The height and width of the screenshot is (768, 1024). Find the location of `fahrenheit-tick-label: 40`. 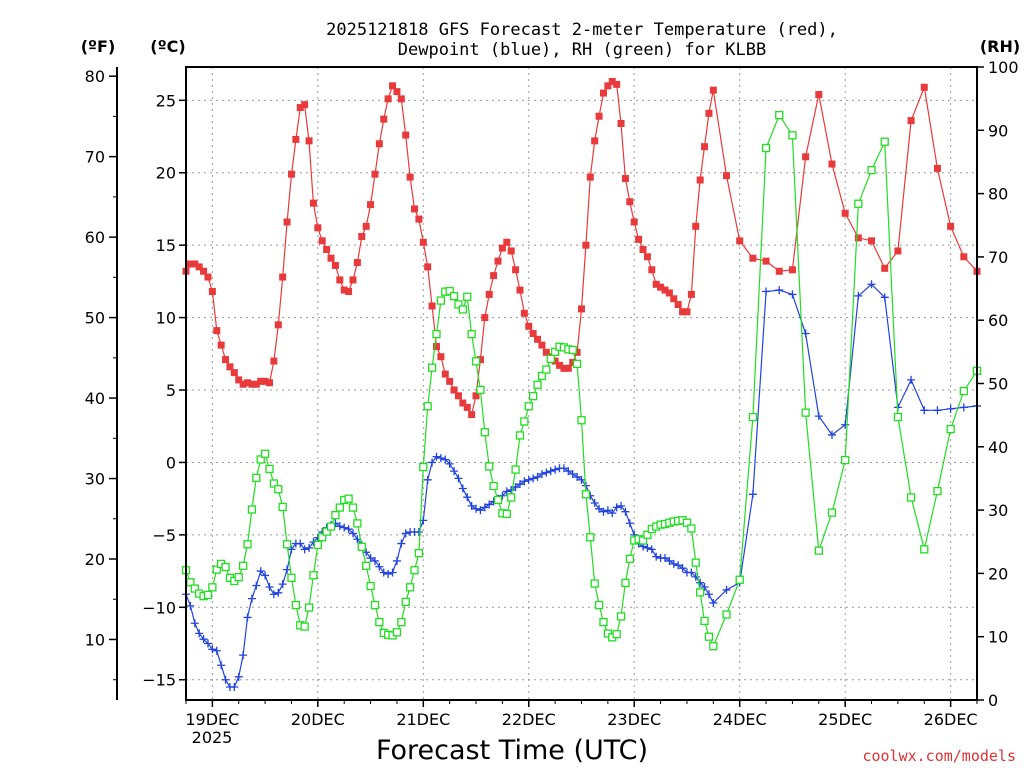

fahrenheit-tick-label: 40 is located at coordinates (95, 398).